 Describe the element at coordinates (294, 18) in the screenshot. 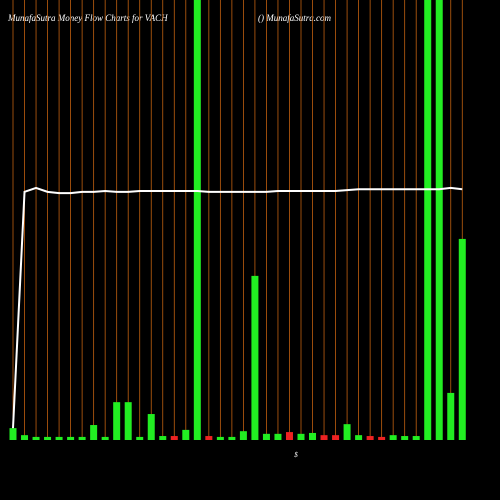

I see `chart-subtitle: () MunafaSutra.com` at that location.